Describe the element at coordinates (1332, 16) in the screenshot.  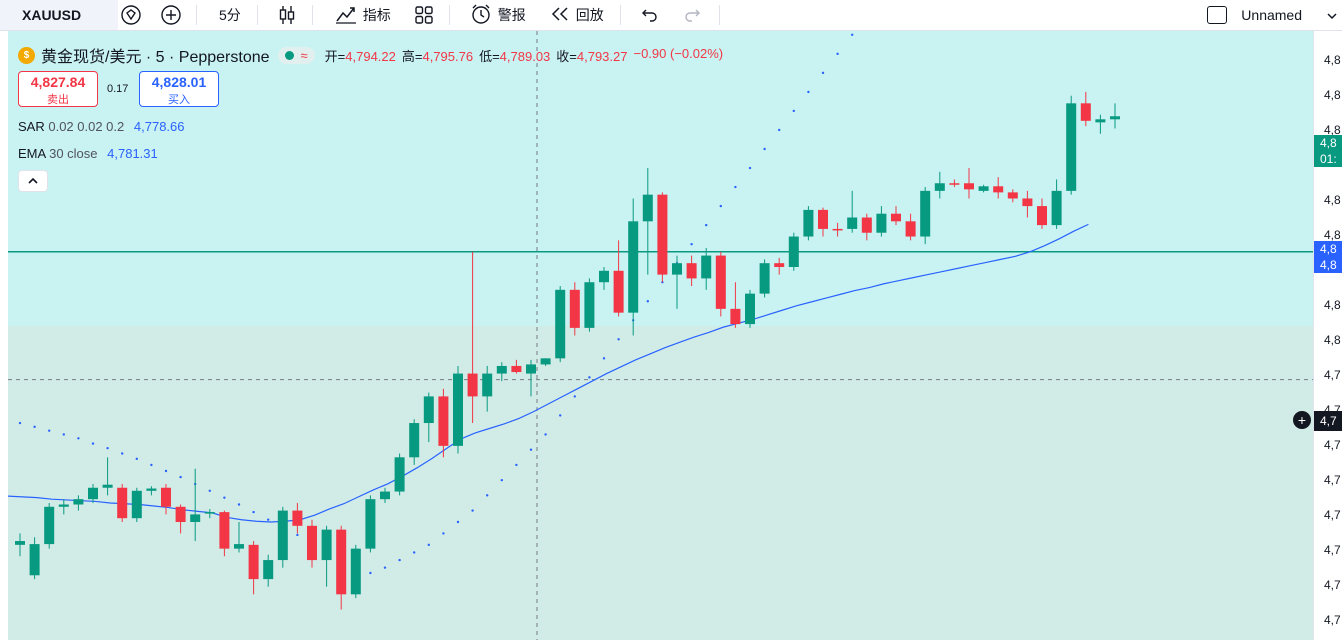
I see `chevron-down-icon` at that location.